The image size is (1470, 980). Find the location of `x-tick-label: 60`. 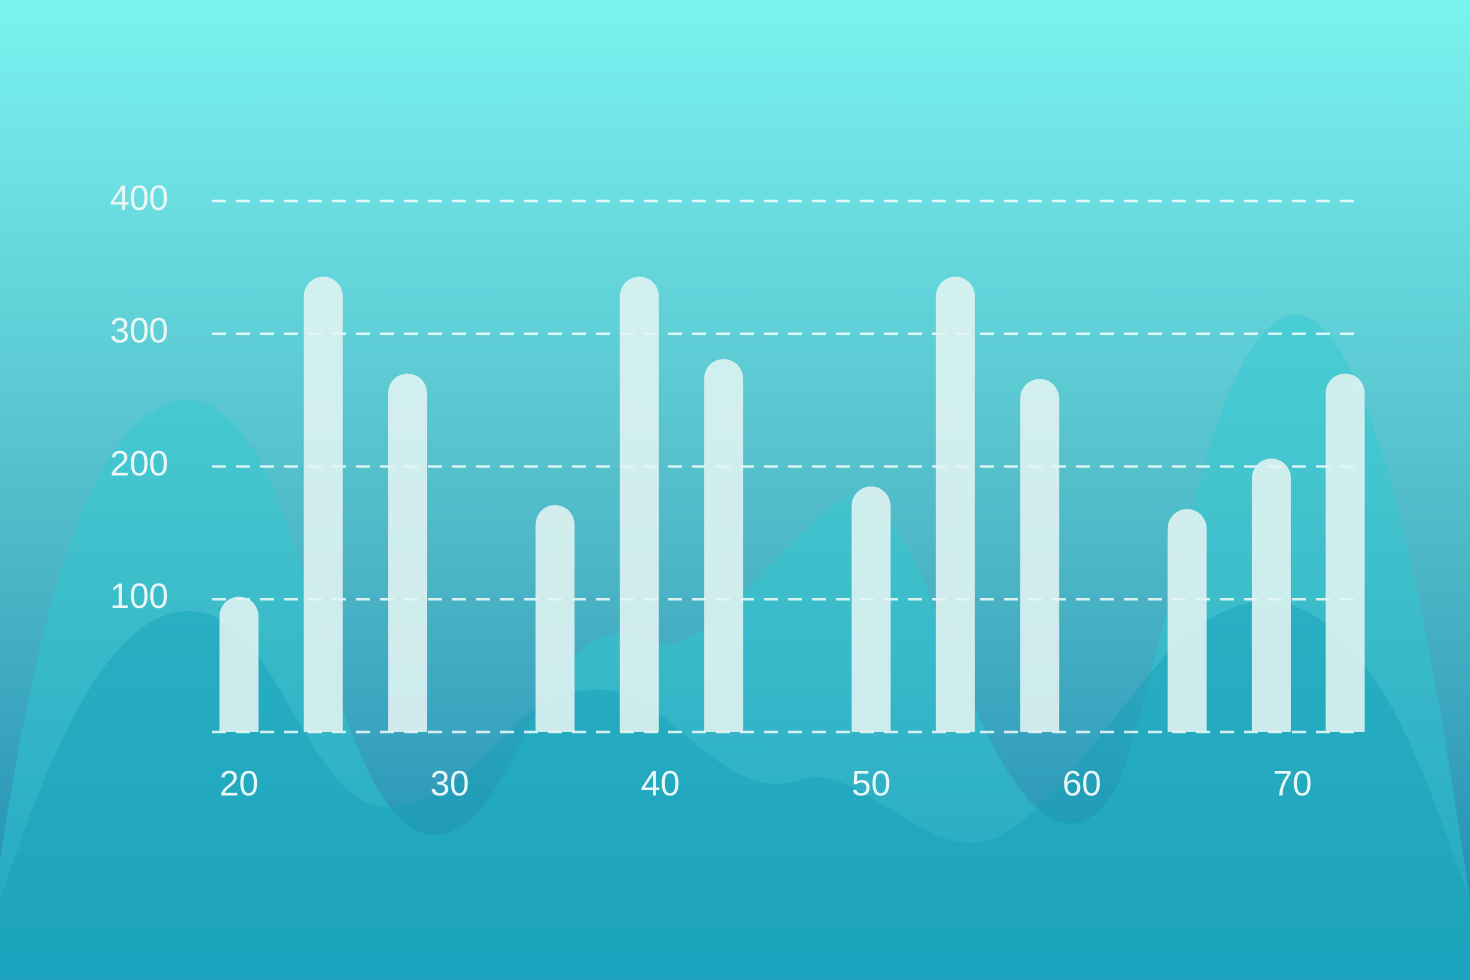

x-tick-label: 60 is located at coordinates (1081, 783).